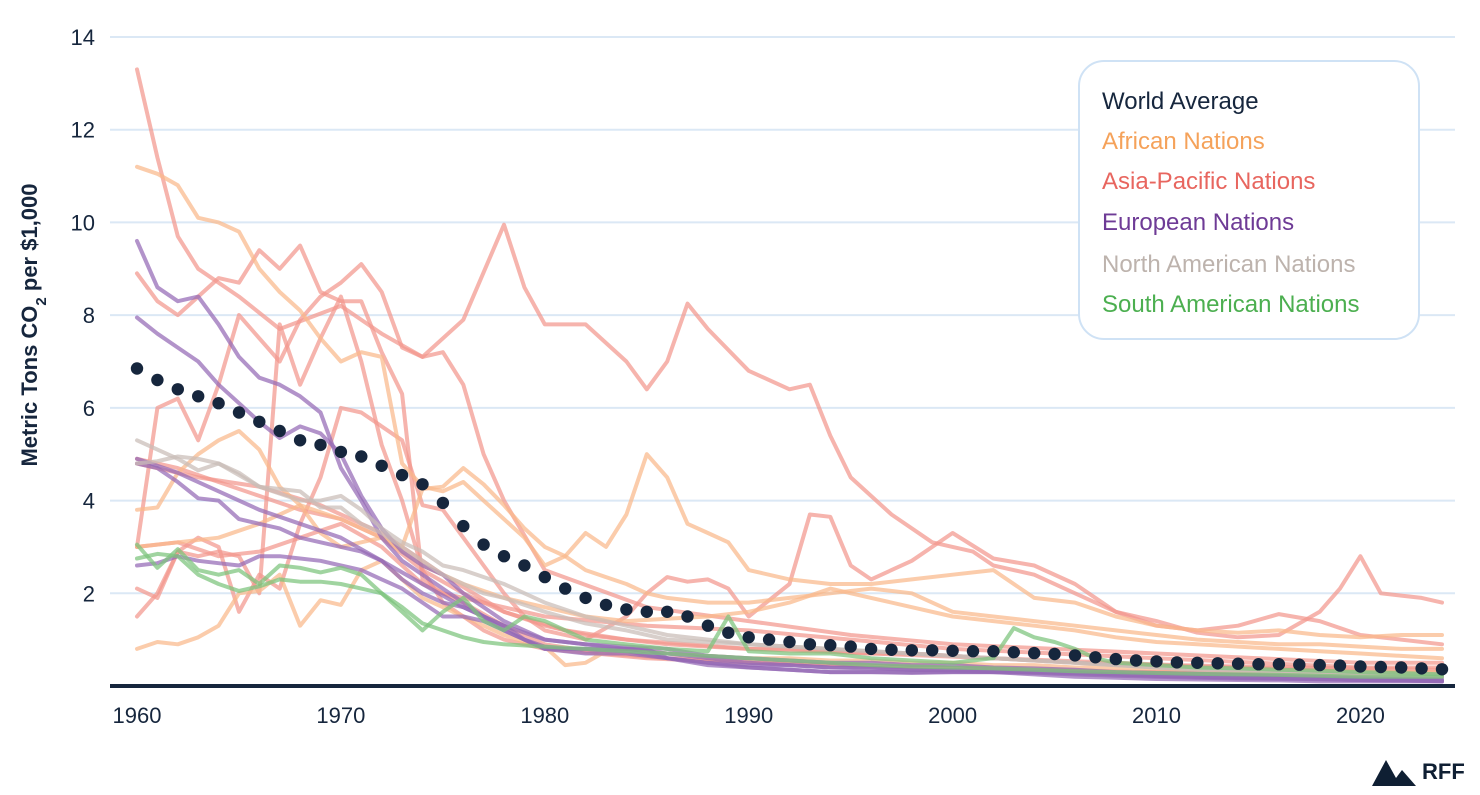 The height and width of the screenshot is (795, 1480). Describe the element at coordinates (83, 130) in the screenshot. I see `y-tick-12: 12` at that location.